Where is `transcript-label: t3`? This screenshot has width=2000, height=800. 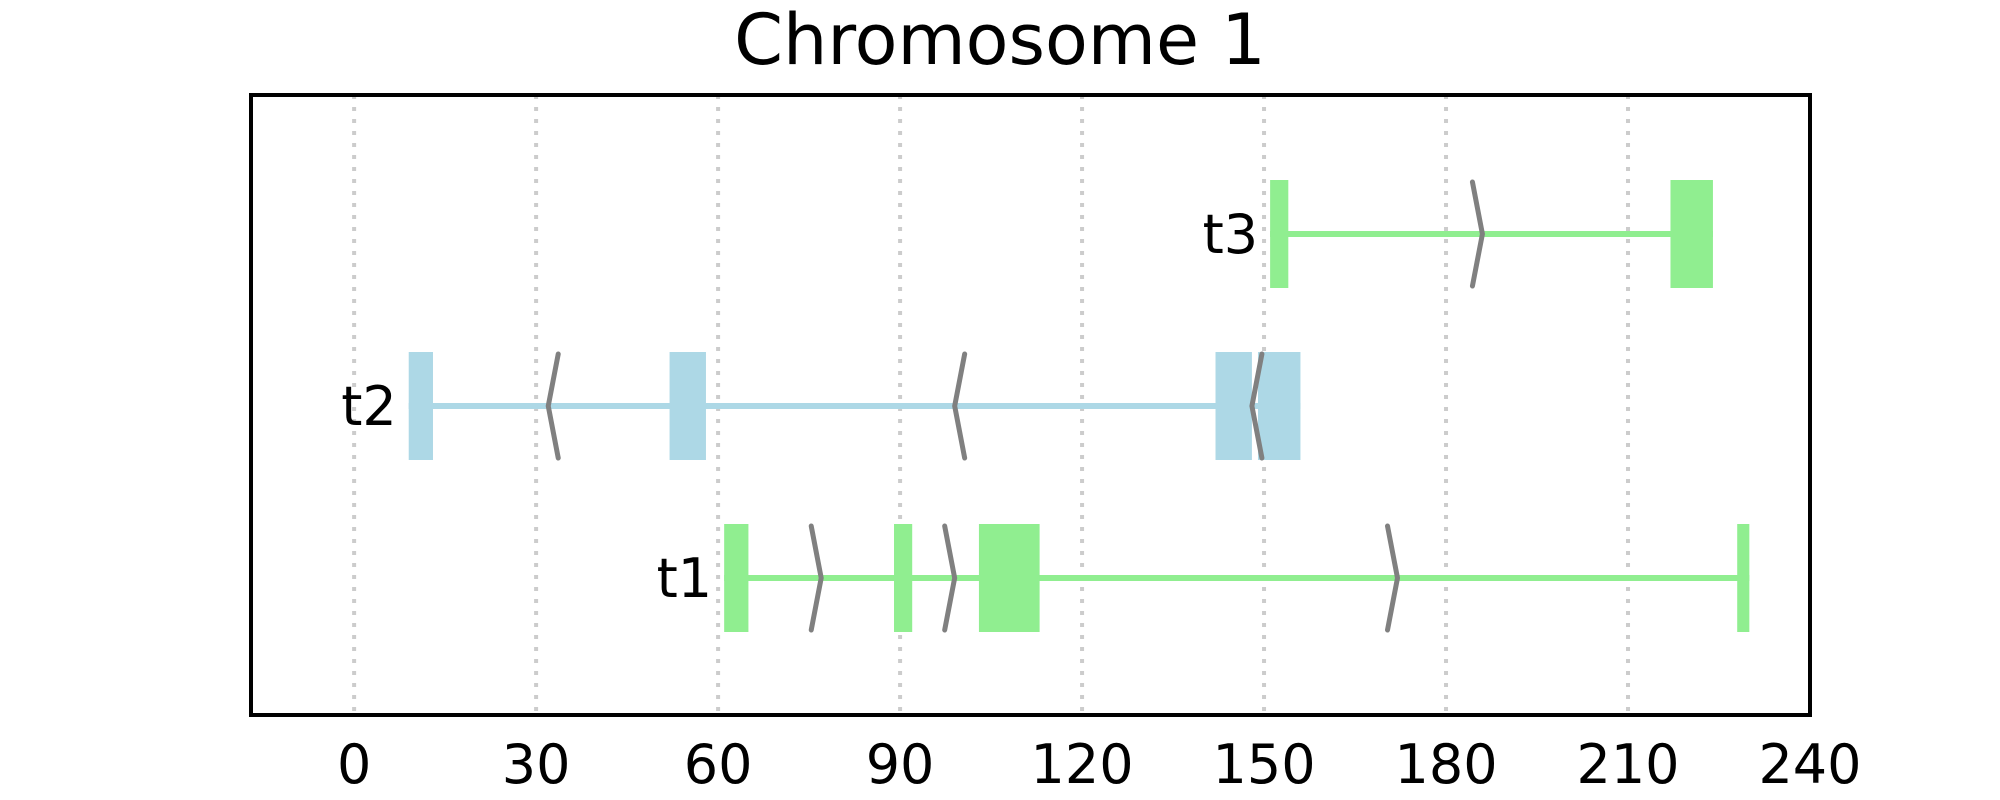
transcript-label: t3 is located at coordinates (1231, 234).